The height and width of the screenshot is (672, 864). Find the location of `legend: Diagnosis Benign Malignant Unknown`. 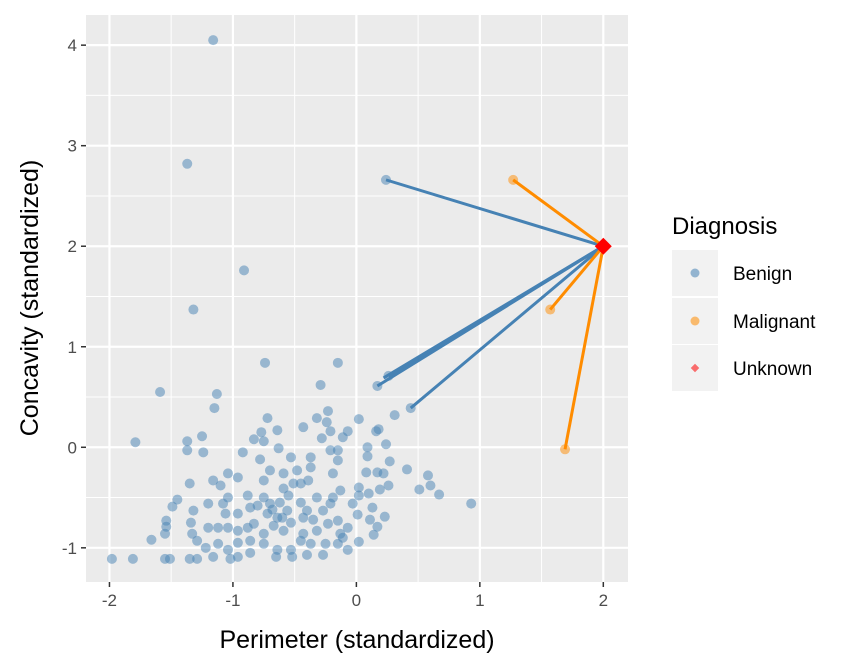

legend: Diagnosis Benign Malignant Unknown is located at coordinates (744, 302).